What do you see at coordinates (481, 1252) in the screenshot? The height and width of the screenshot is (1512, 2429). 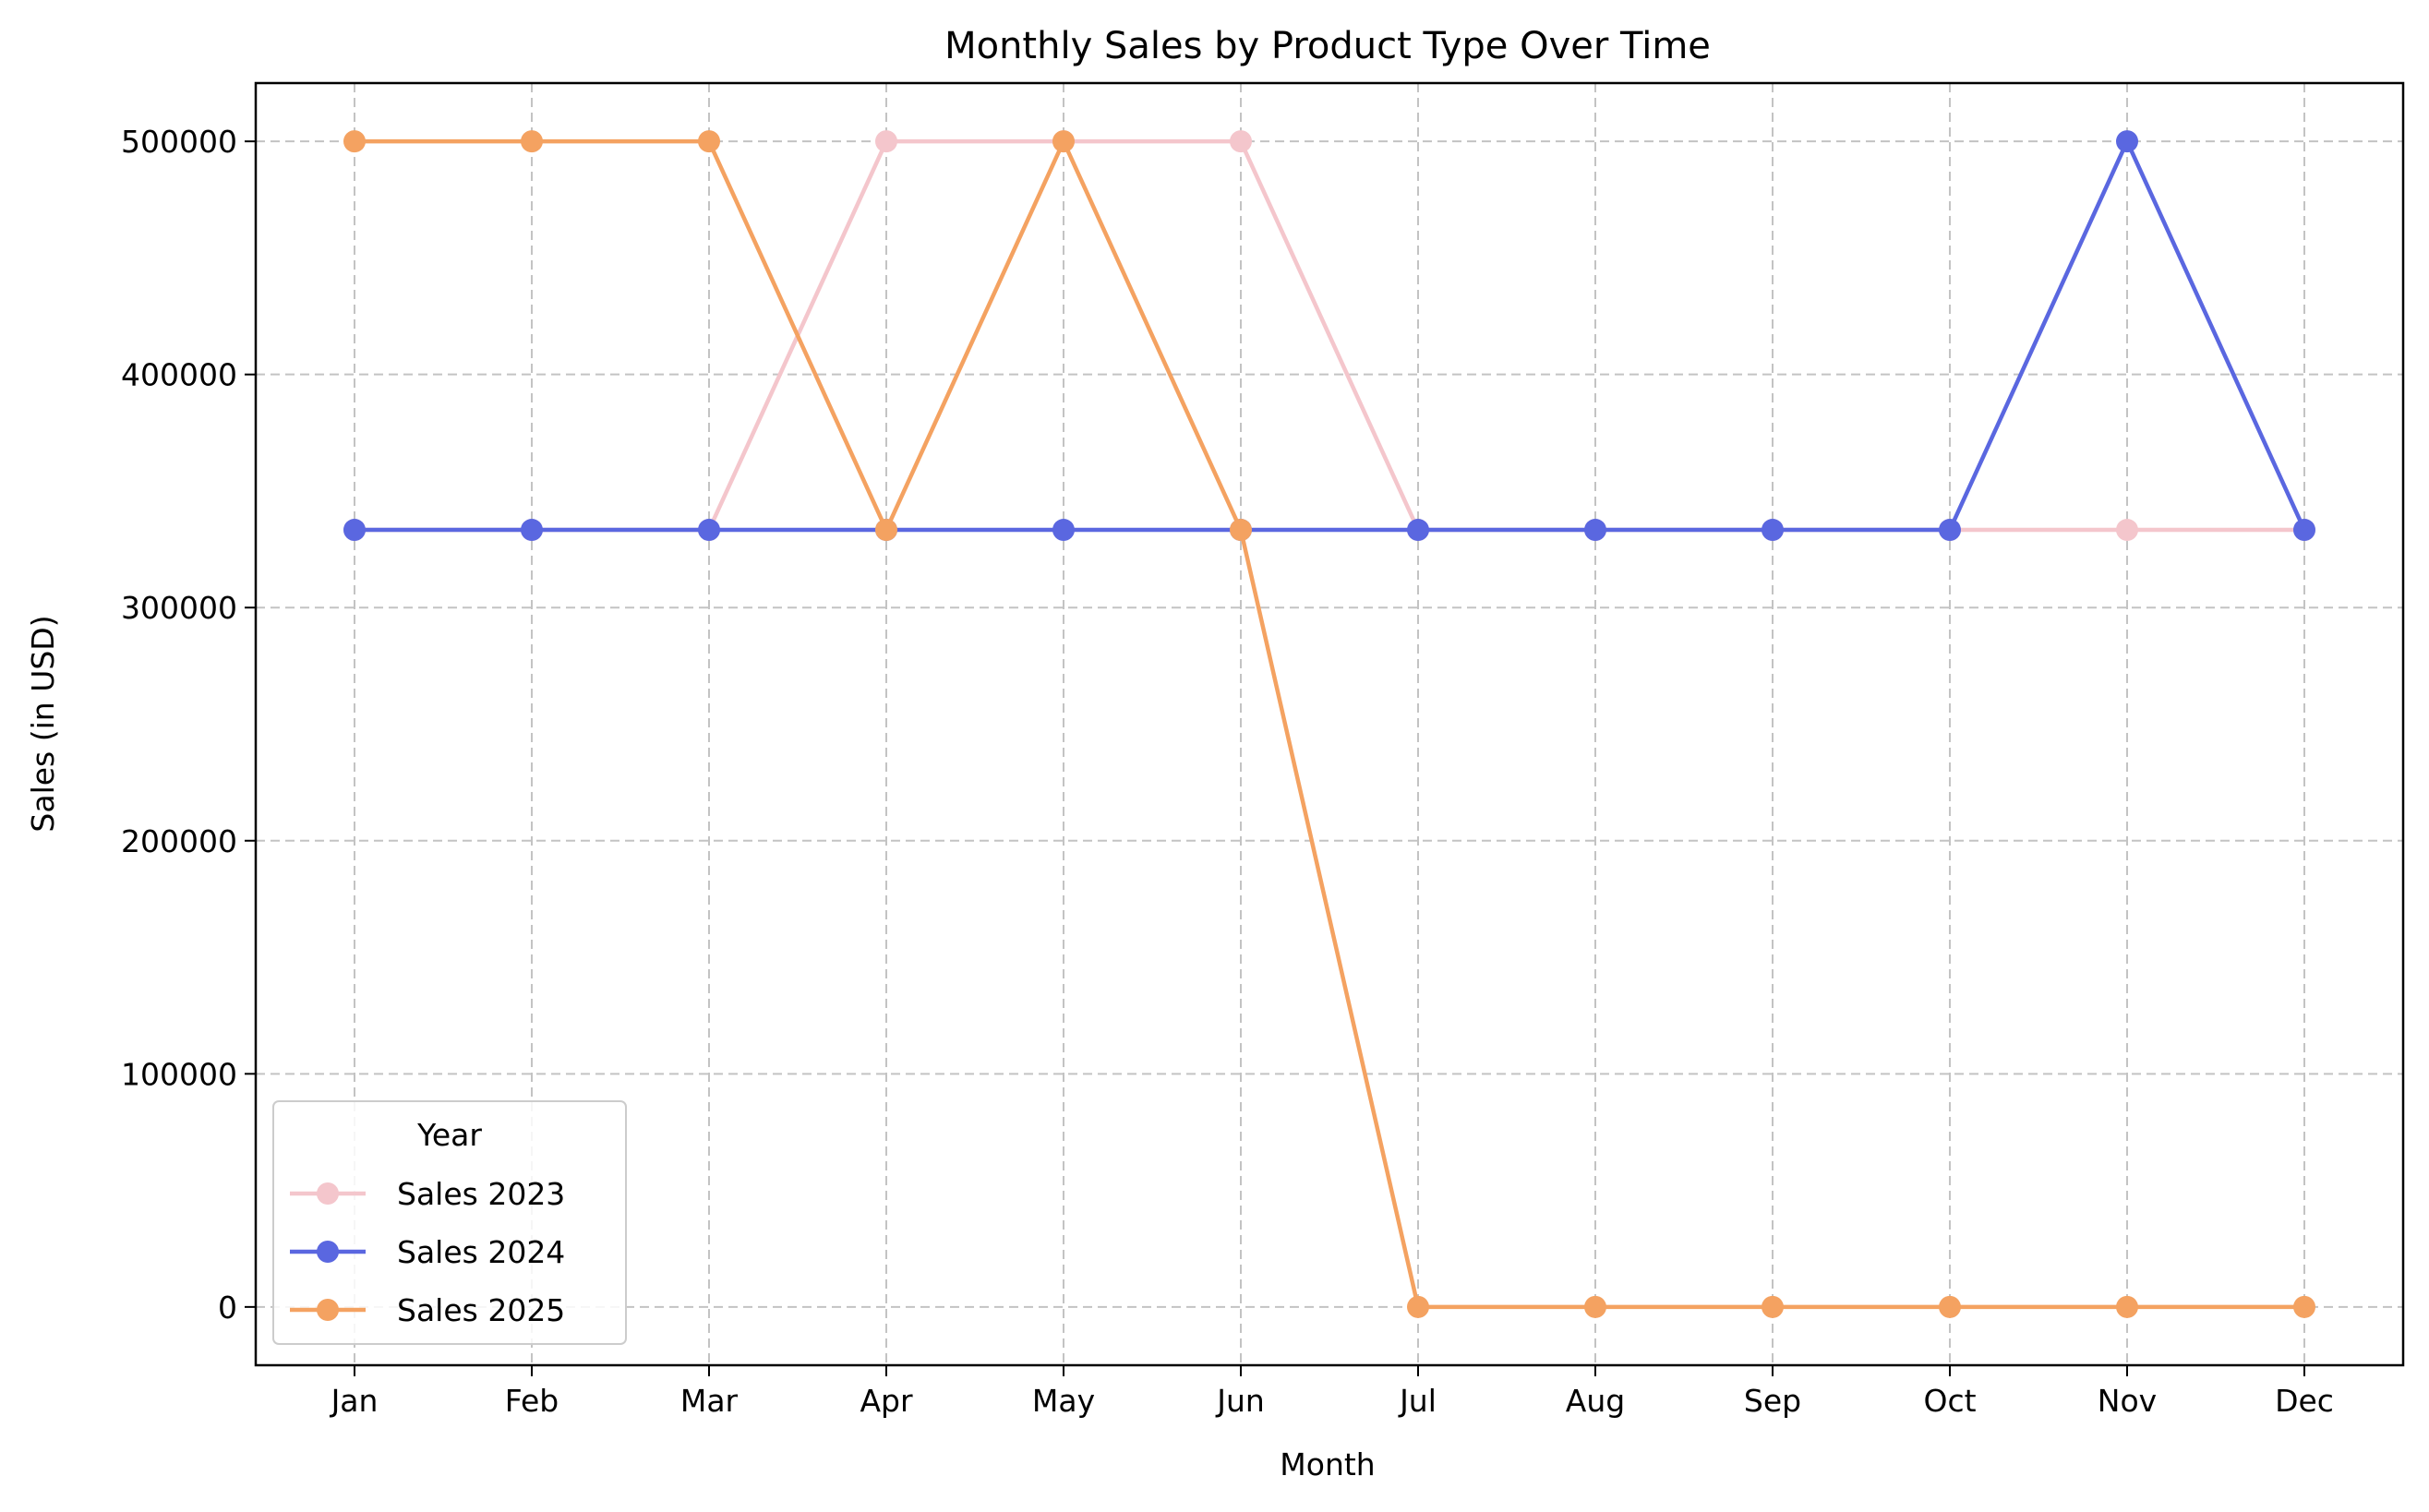 I see `legend-label: Sales 2024` at bounding box center [481, 1252].